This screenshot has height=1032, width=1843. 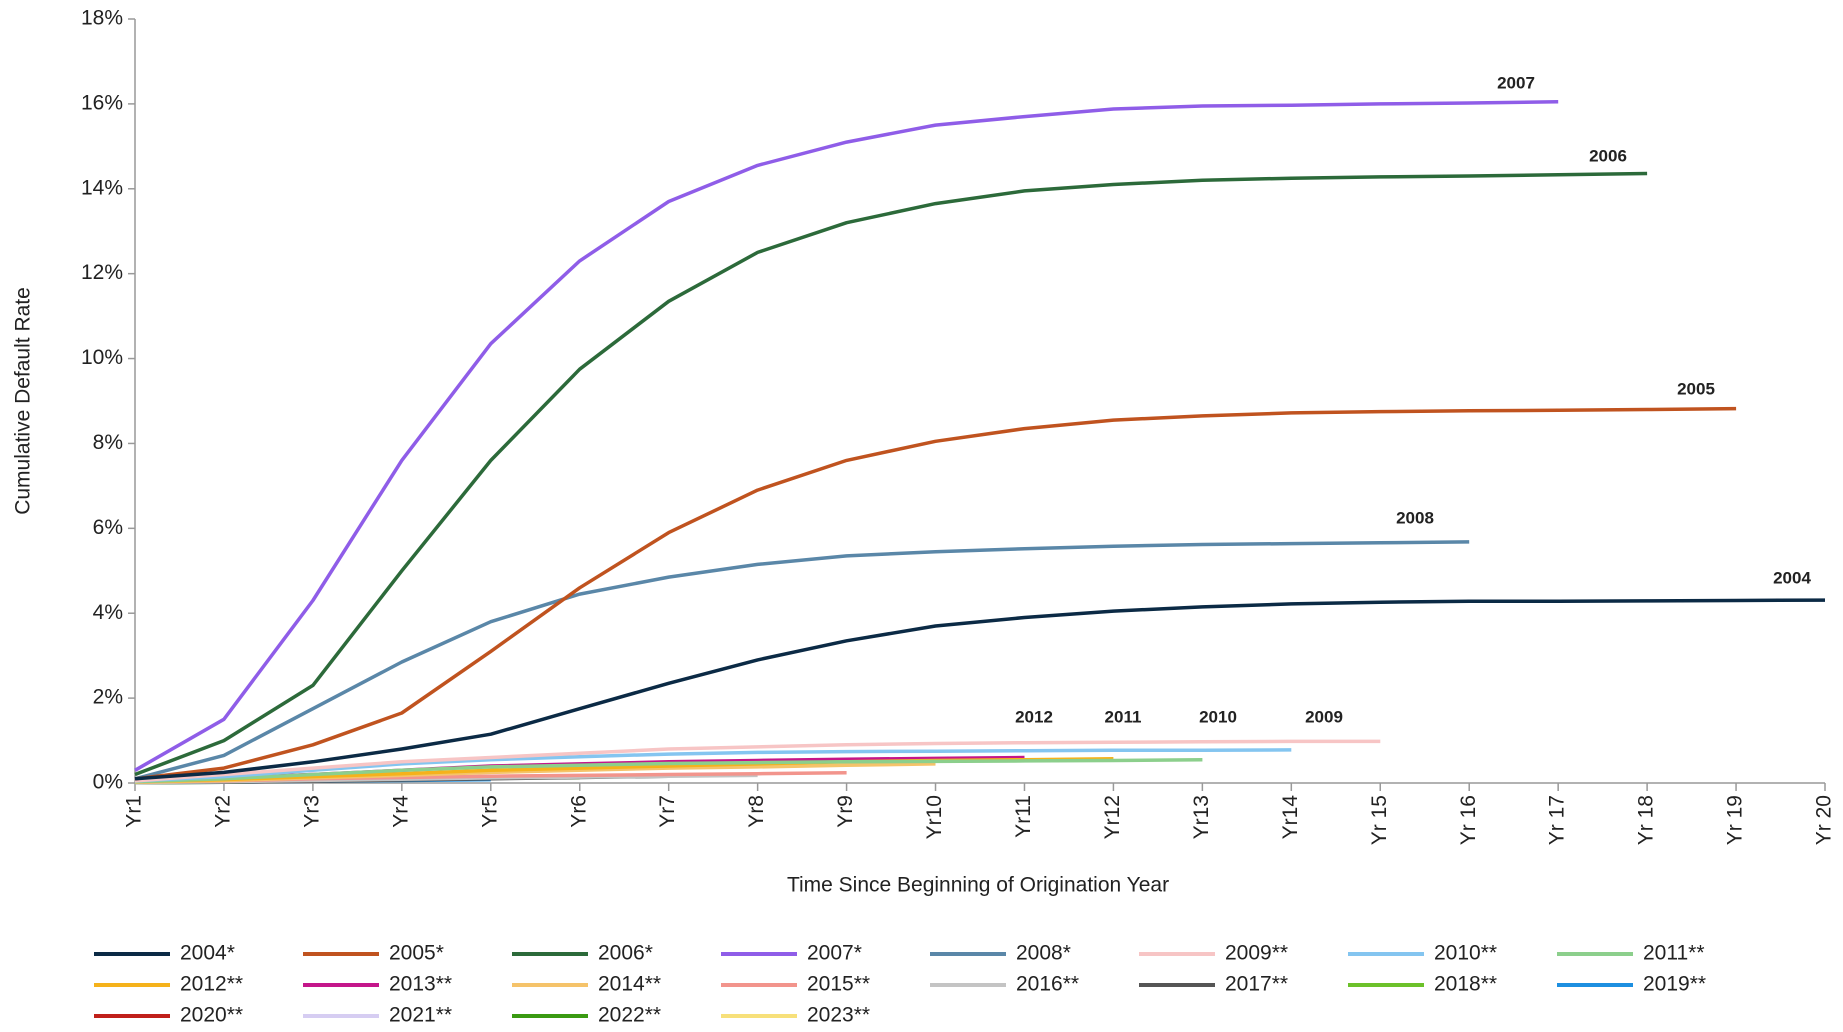 I want to click on legend-label: 2015**, so click(x=838, y=984).